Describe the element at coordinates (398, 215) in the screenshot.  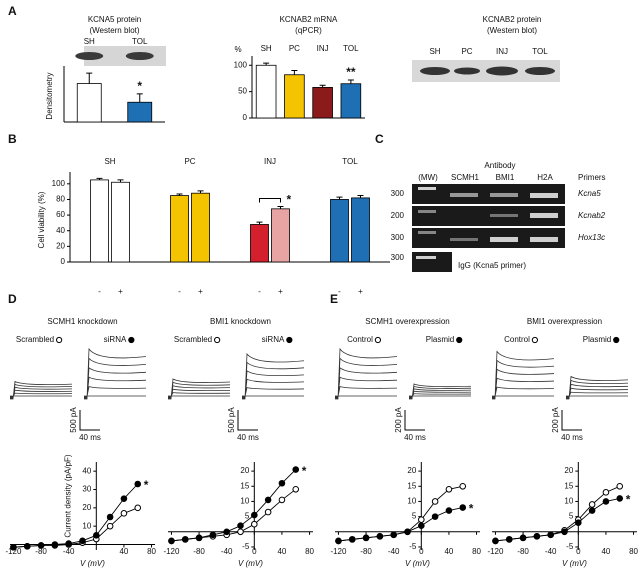
I see `gel-size: 200` at that location.